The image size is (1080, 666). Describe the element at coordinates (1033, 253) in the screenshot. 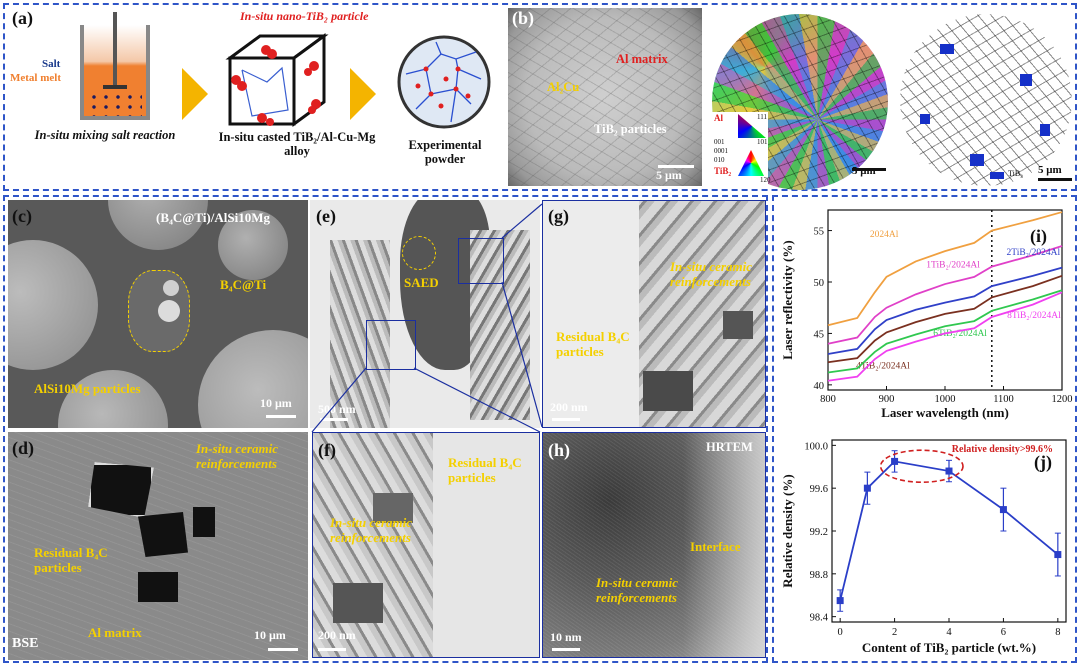

I see `series-label: 2TiB₂/2024Al` at that location.